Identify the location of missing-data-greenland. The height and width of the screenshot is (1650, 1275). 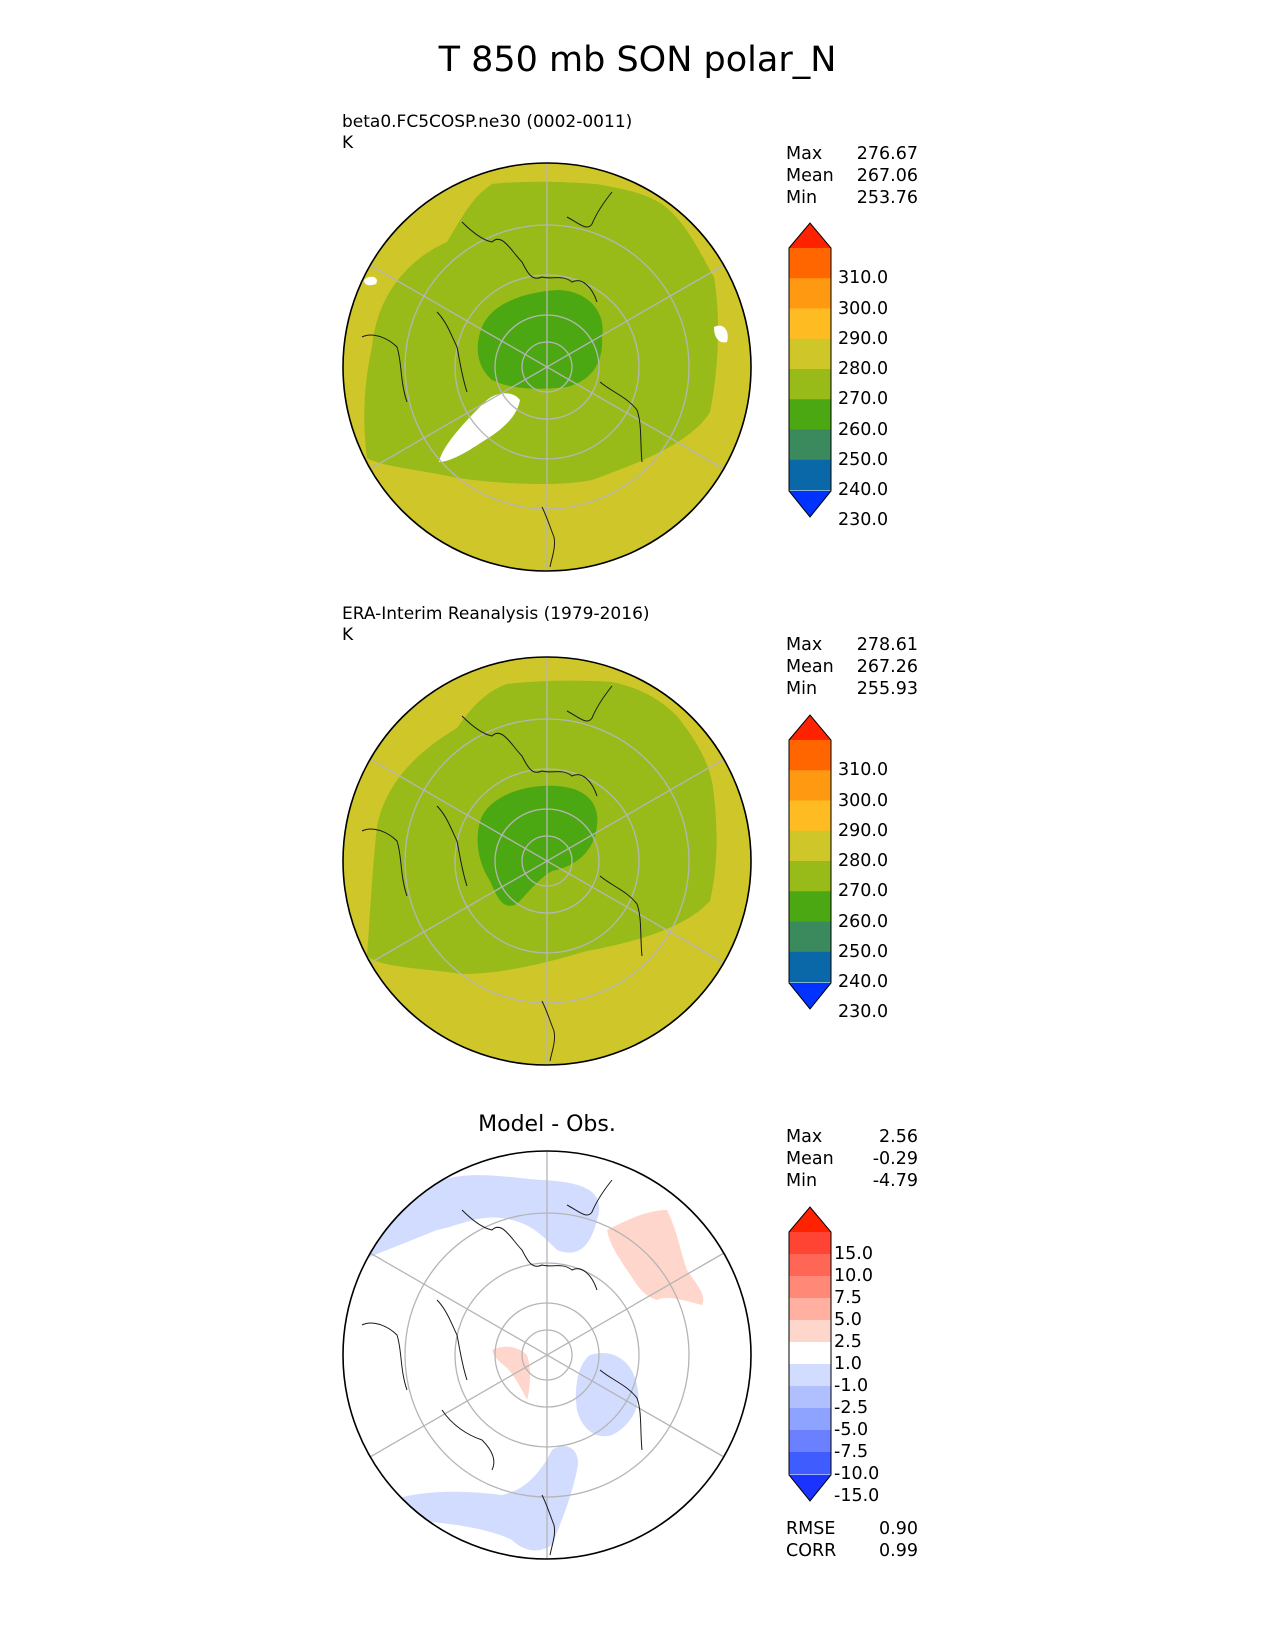
(479, 427).